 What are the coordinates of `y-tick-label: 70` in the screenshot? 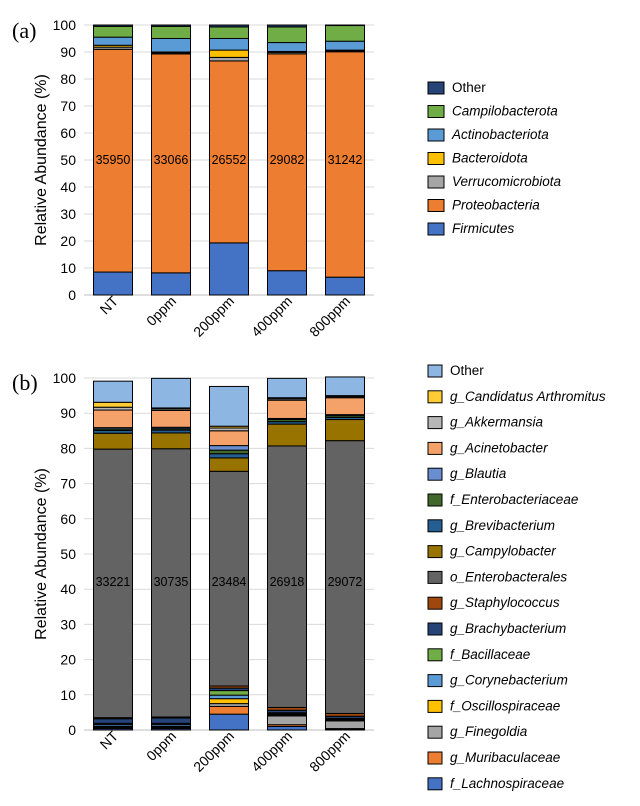 It's located at (68, 106).